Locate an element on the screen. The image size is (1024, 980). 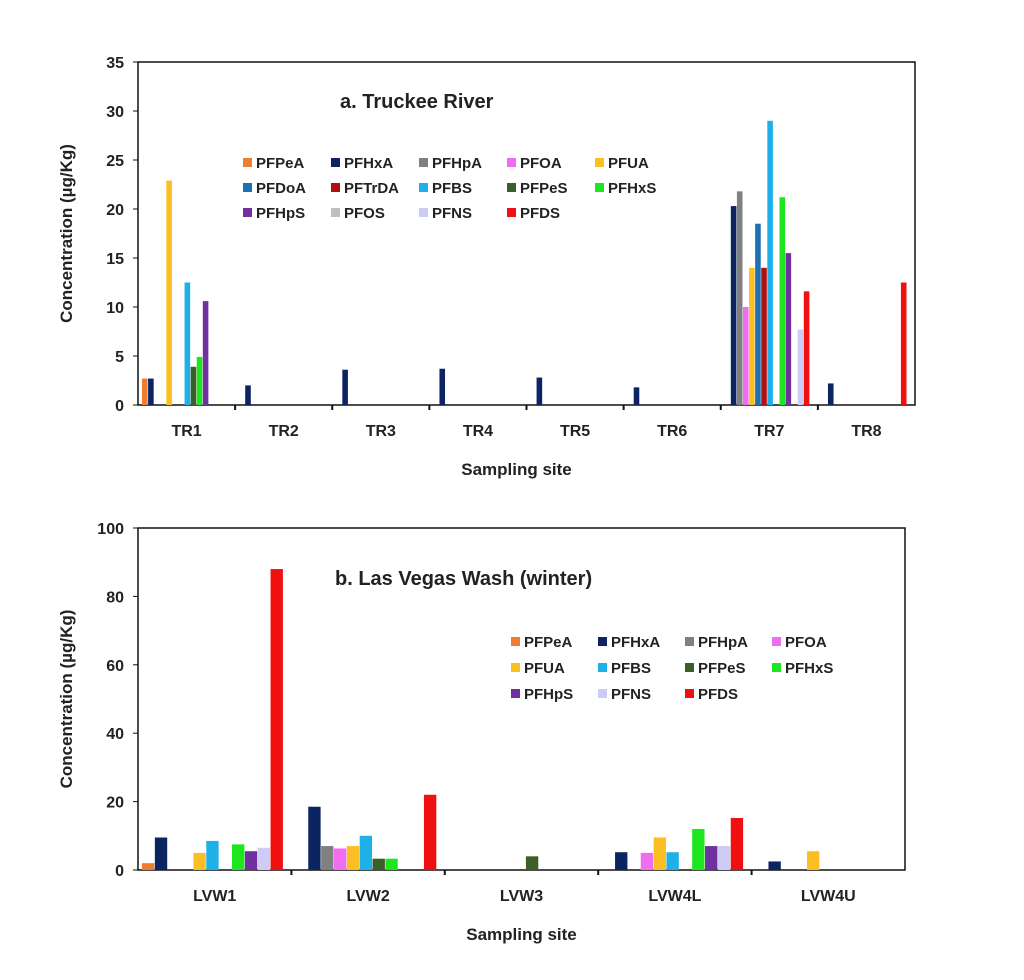
bar-PFHpS-TR7 is located at coordinates (788, 329).